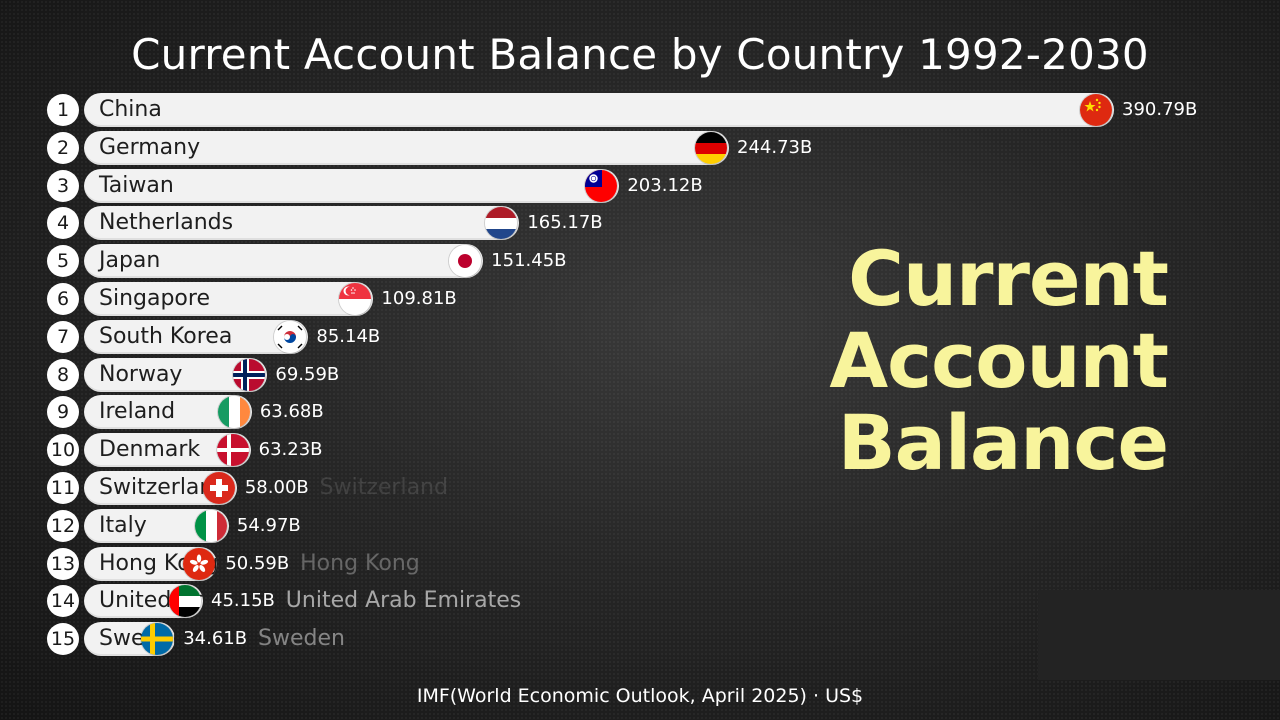 This screenshot has height=720, width=1280. I want to click on value-label: 54.97B, so click(268, 525).